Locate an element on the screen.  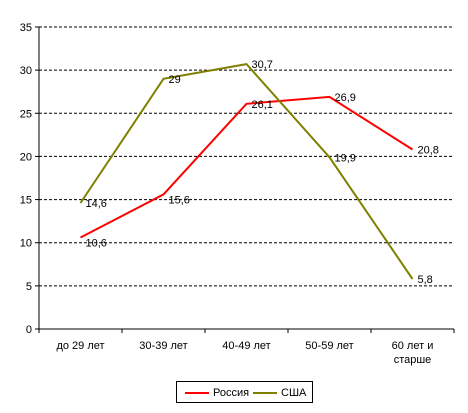
x-tick-label: 50-59 лет is located at coordinates (329, 346).